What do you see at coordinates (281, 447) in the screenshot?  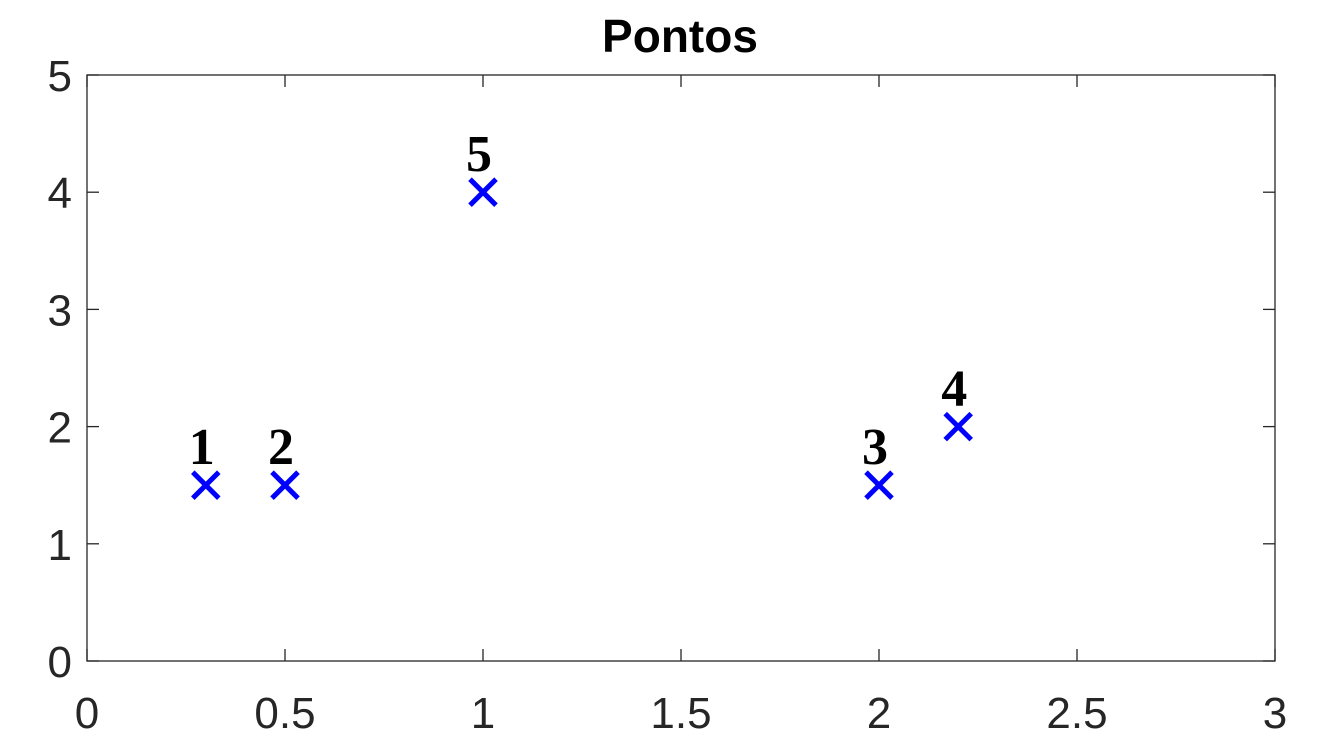 I see `point-label: 2` at bounding box center [281, 447].